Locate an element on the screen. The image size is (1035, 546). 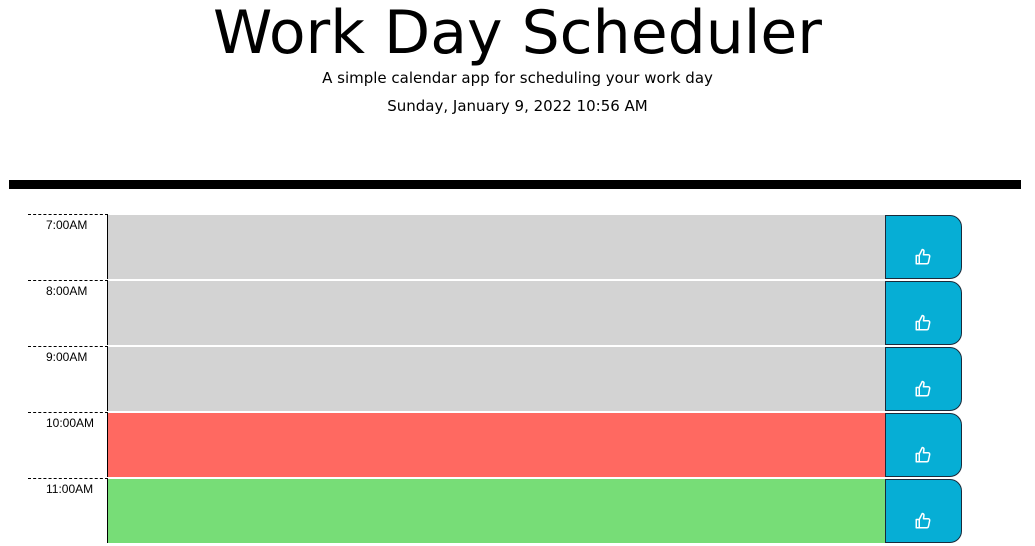
hour-label: 10:00AM is located at coordinates (68, 444).